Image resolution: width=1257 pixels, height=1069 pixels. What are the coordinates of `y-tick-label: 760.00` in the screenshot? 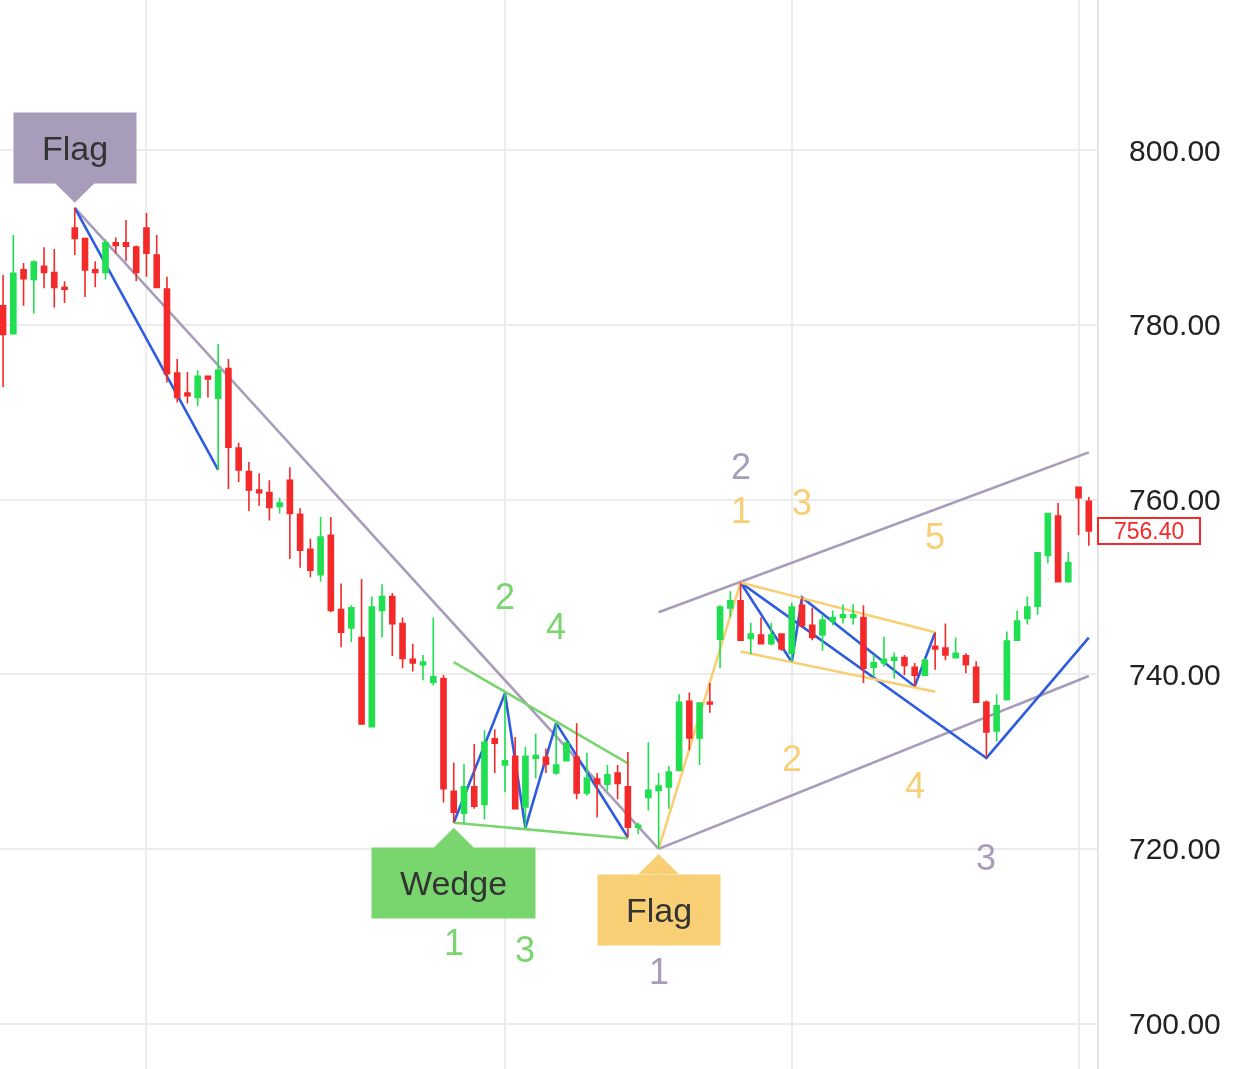 It's located at (1175, 500).